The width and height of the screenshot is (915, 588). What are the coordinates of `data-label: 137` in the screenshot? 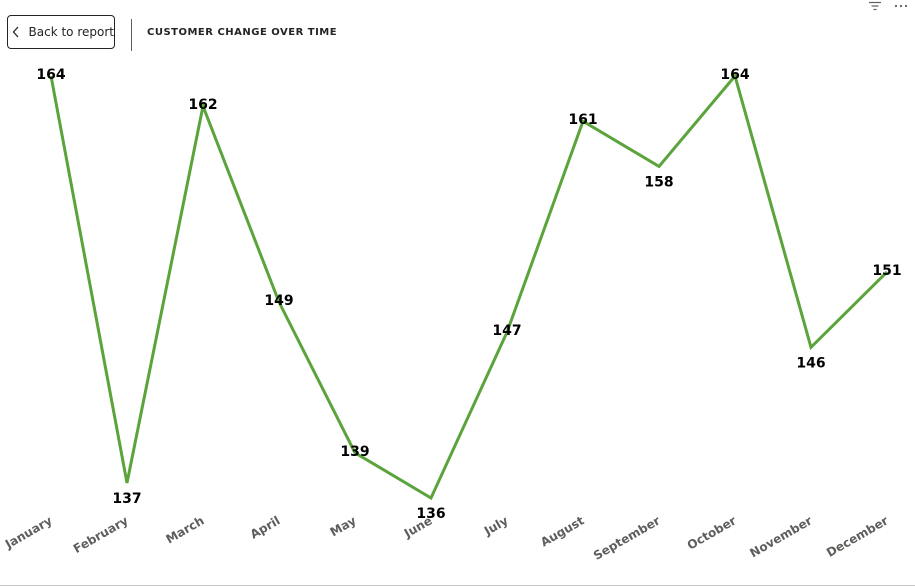 It's located at (126, 499).